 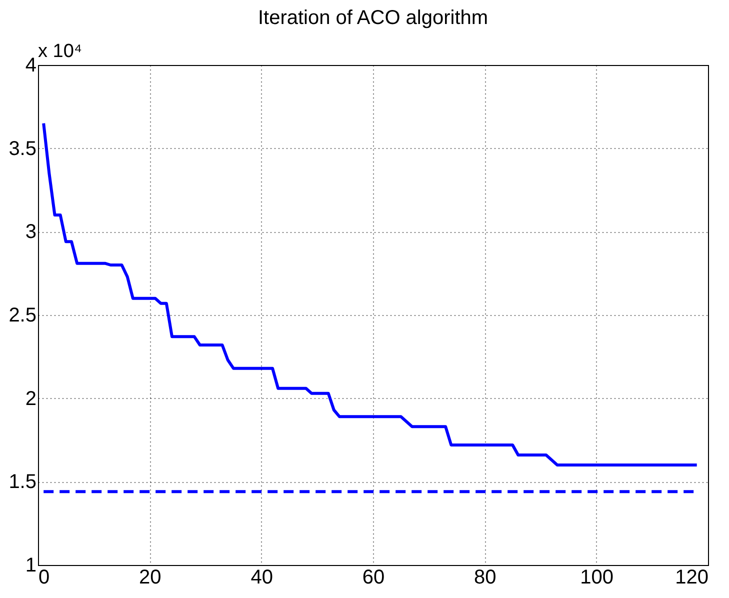 What do you see at coordinates (60, 51) in the screenshot?
I see `text: x 10⁴` at bounding box center [60, 51].